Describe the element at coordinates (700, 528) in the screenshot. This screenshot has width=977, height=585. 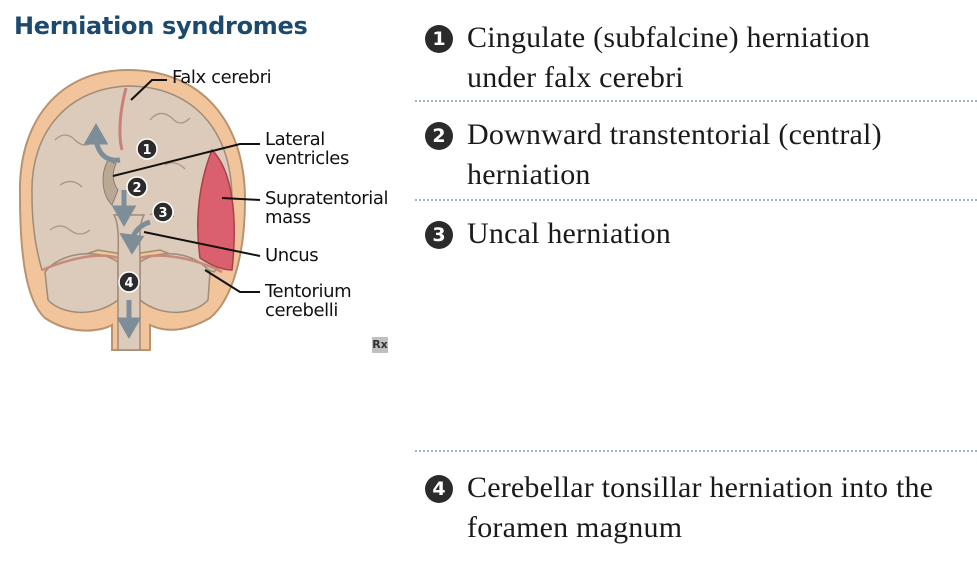
I see `item-4-line2: foramen magnum` at that location.